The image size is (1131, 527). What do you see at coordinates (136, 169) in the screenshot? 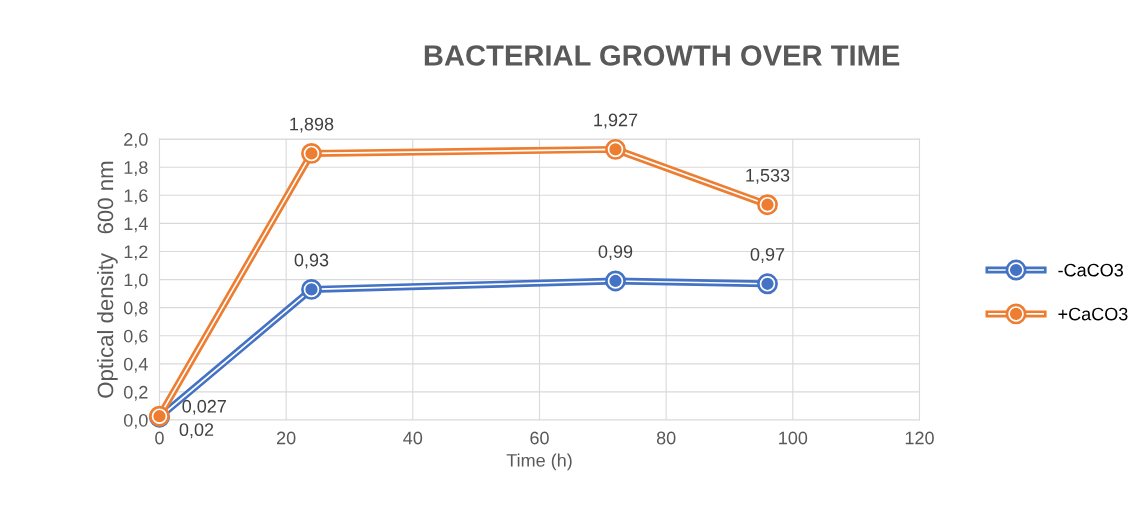
I see `y-tick-label: 1,8` at bounding box center [136, 169].